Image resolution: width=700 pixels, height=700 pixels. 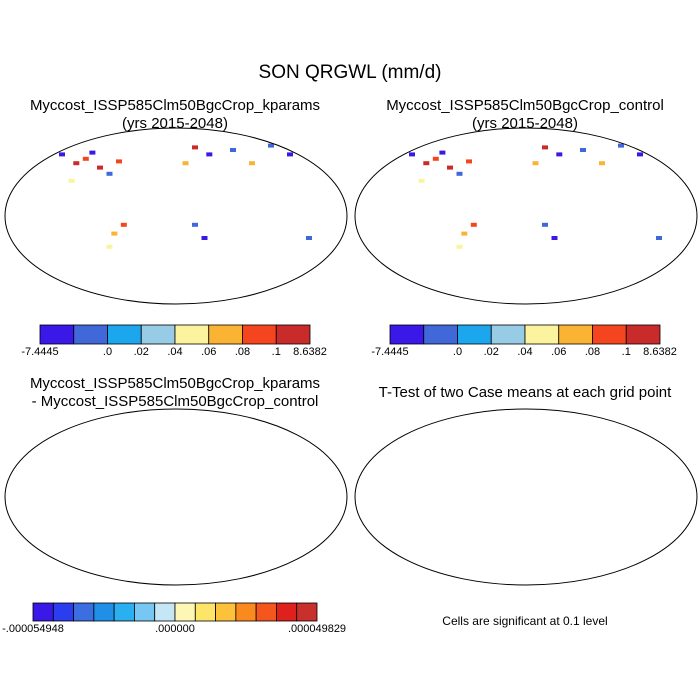 What do you see at coordinates (242, 352) in the screenshot?
I see `colorbar-tick-label: .08` at bounding box center [242, 352].